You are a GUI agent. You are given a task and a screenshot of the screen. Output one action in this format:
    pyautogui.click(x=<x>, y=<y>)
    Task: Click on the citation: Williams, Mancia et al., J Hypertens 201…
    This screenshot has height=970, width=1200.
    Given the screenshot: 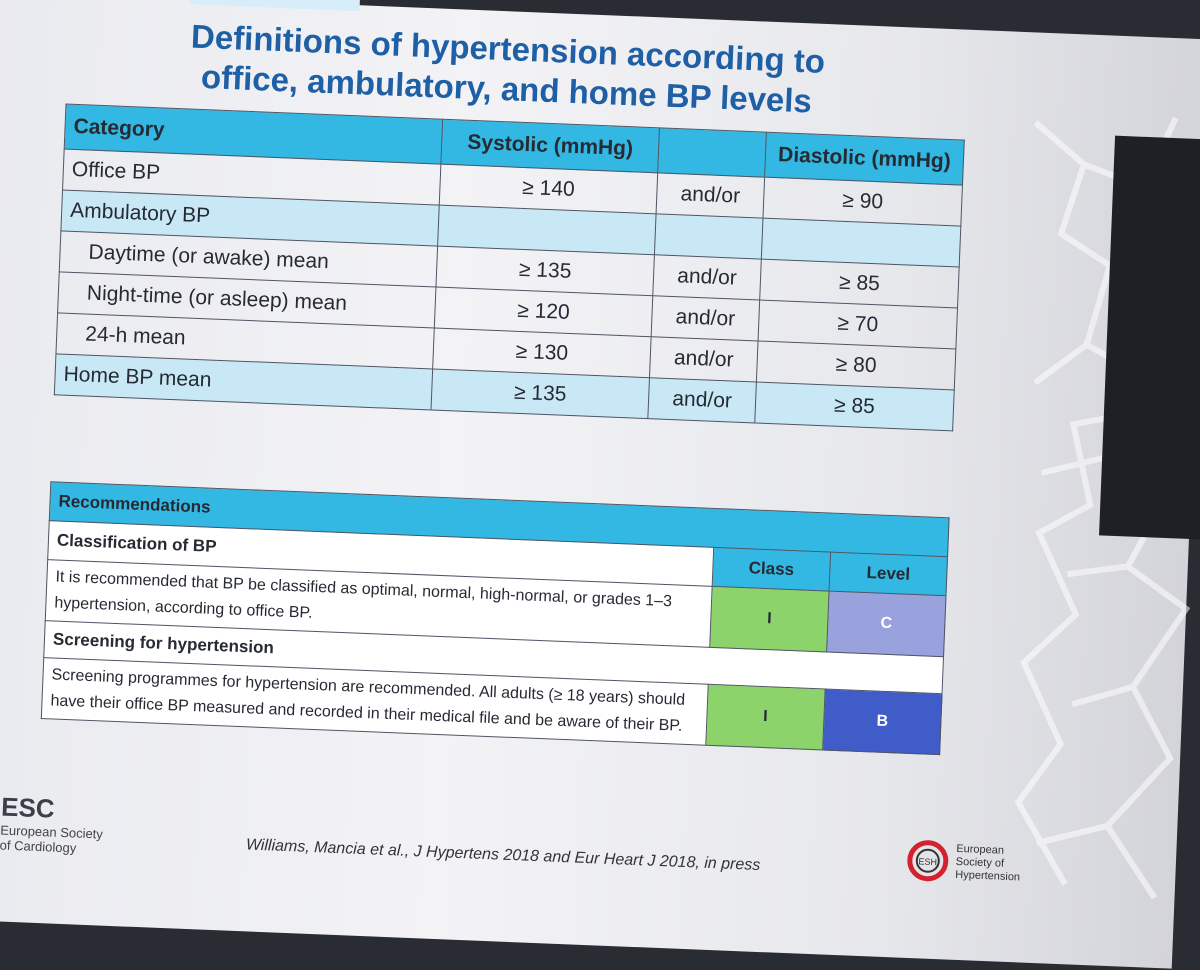 What is the action you would take?
    pyautogui.click(x=503, y=855)
    